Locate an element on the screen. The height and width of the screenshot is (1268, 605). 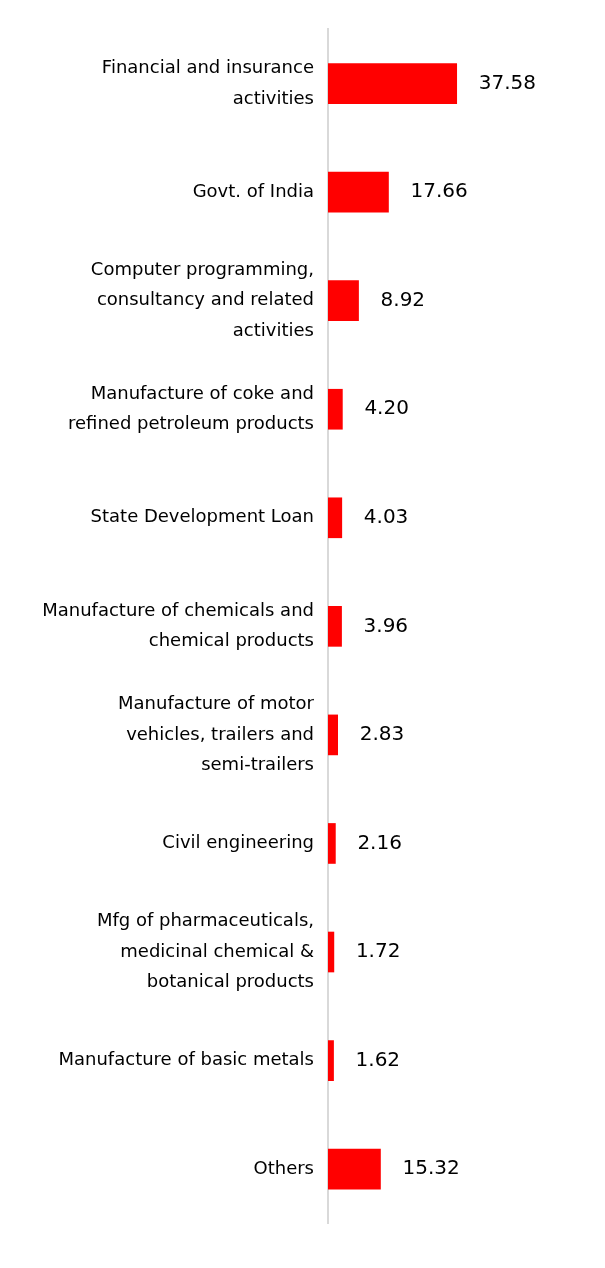
data-label: 17.66 is located at coordinates (439, 190).